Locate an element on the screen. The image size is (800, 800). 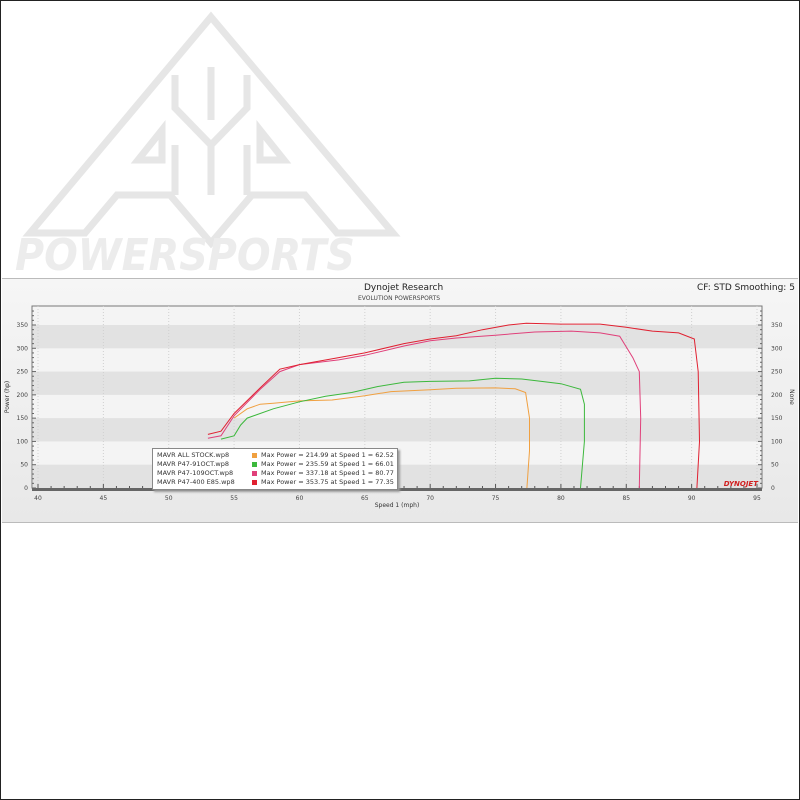
chart-subtitle: EVOLUTION POWERSPORTS is located at coordinates (399, 298).